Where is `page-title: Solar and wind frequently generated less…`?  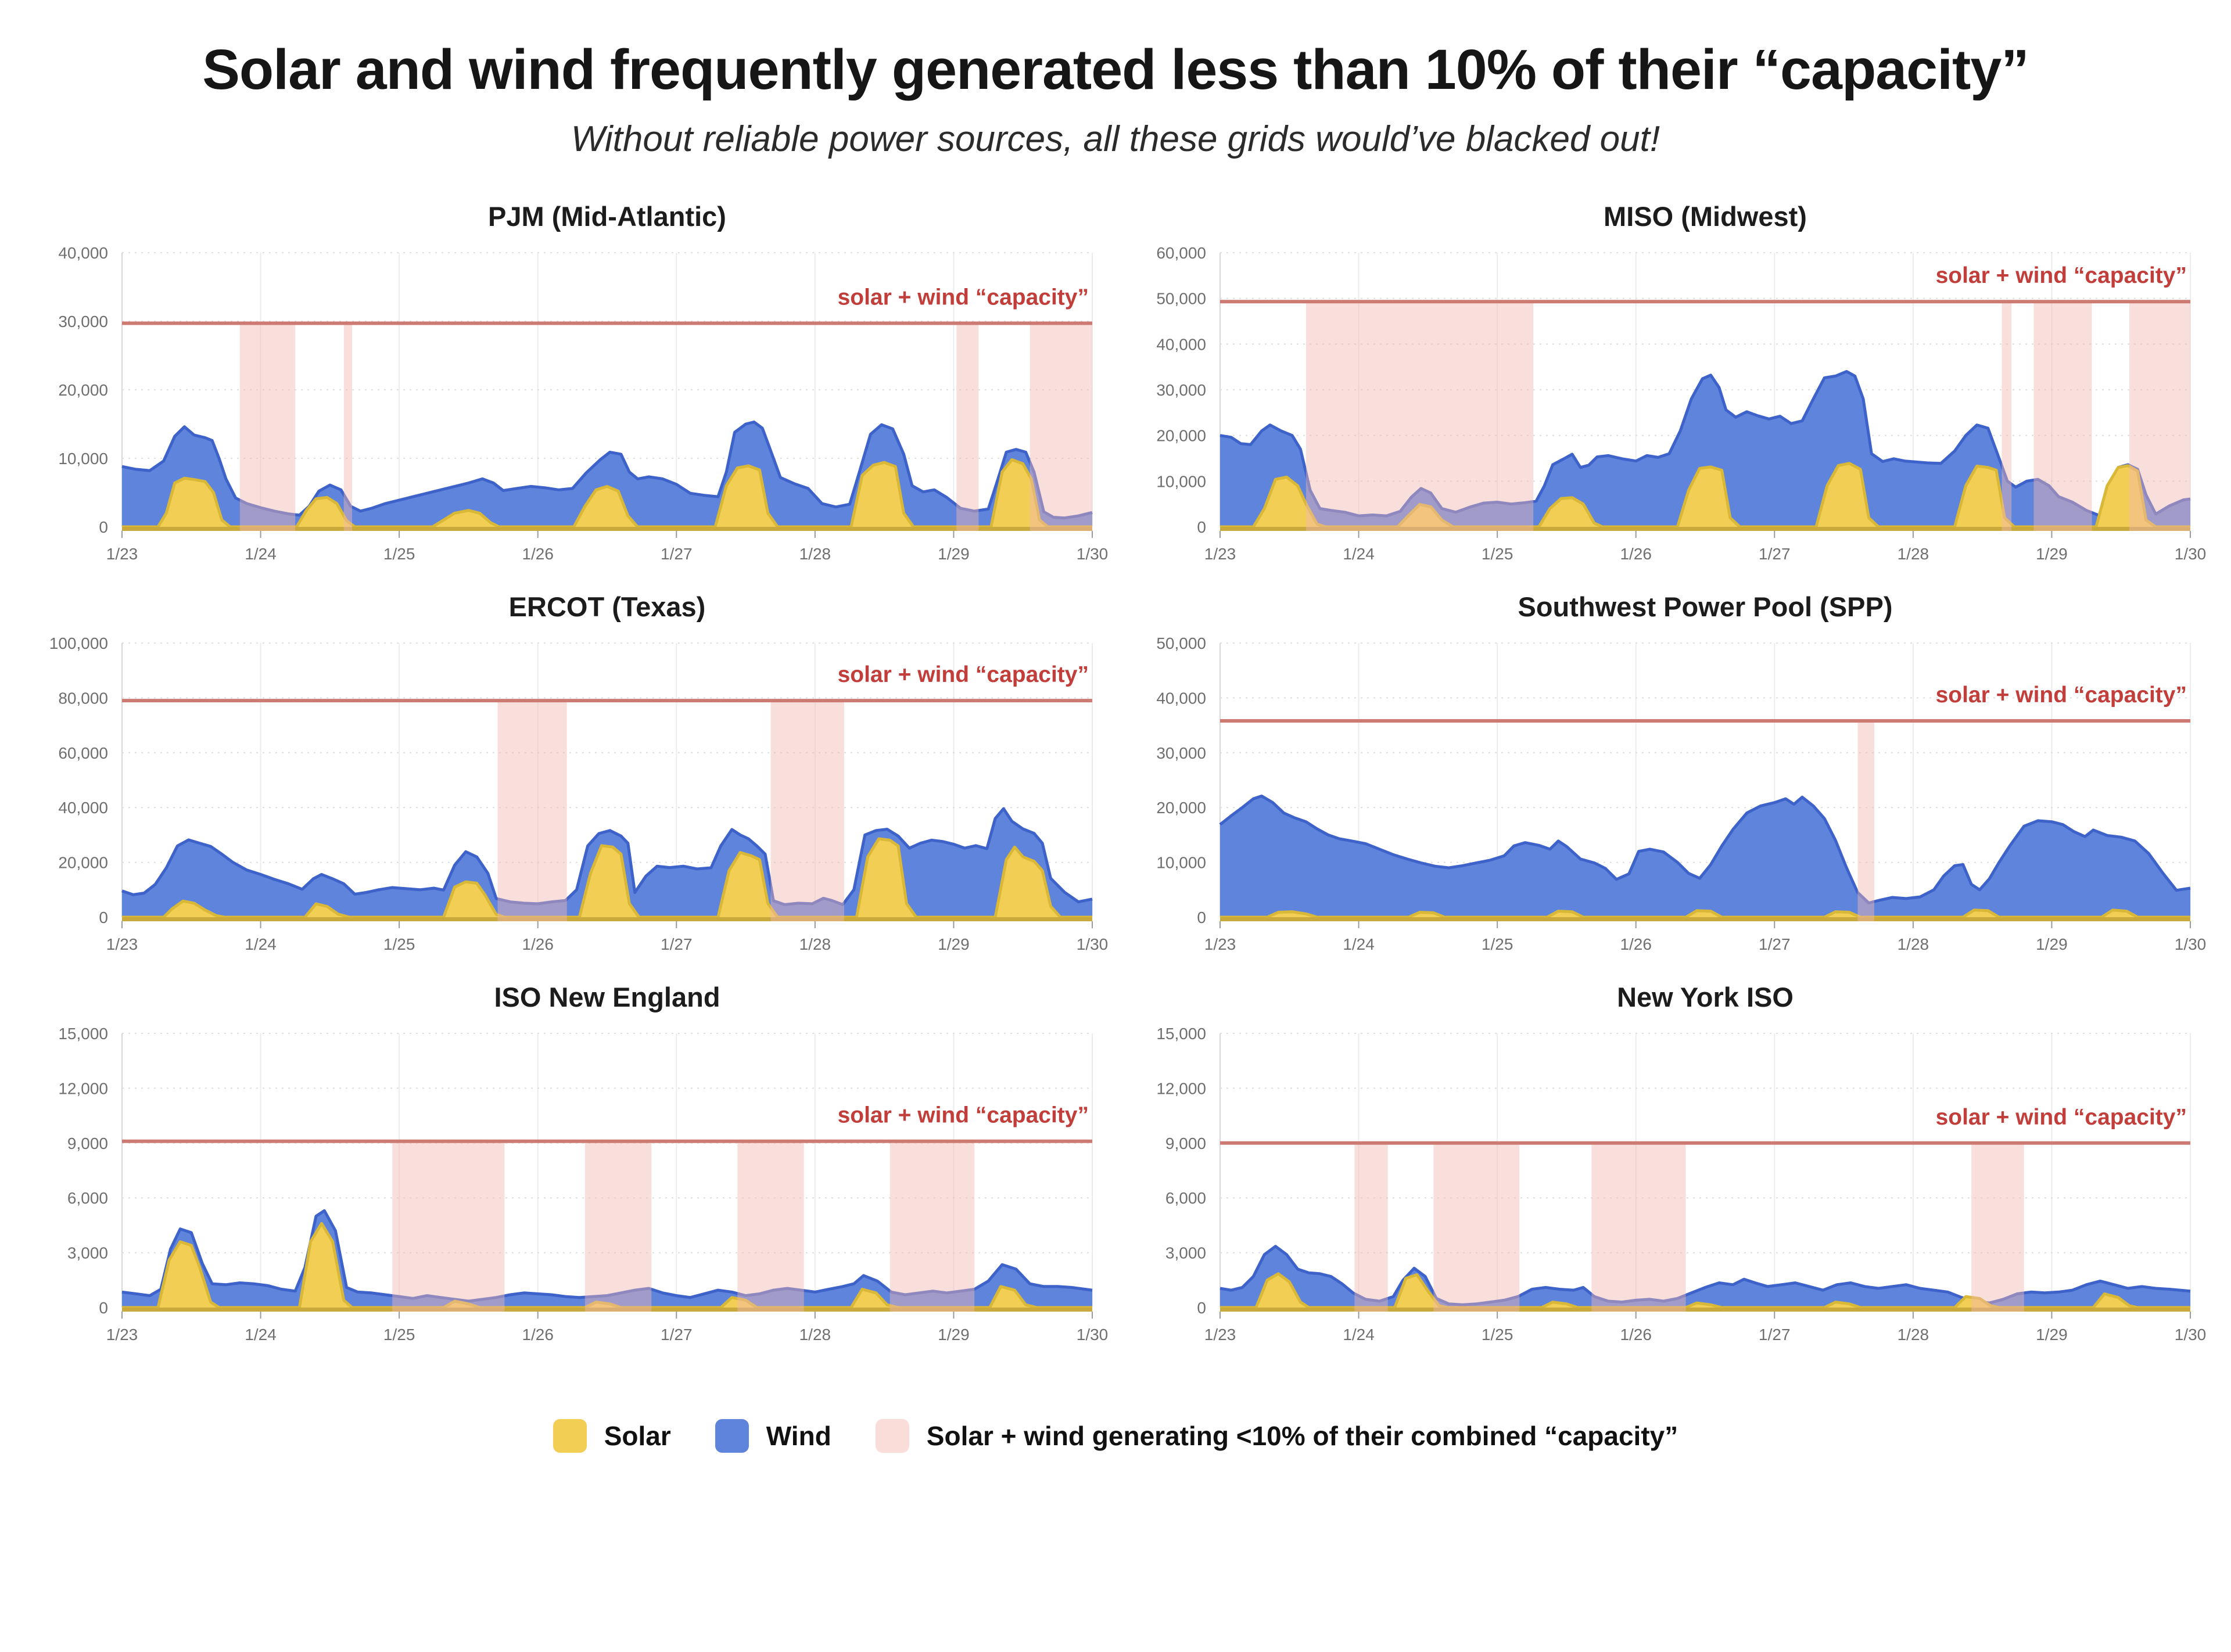
page-title: Solar and wind frequently generated less… is located at coordinates (1115, 69).